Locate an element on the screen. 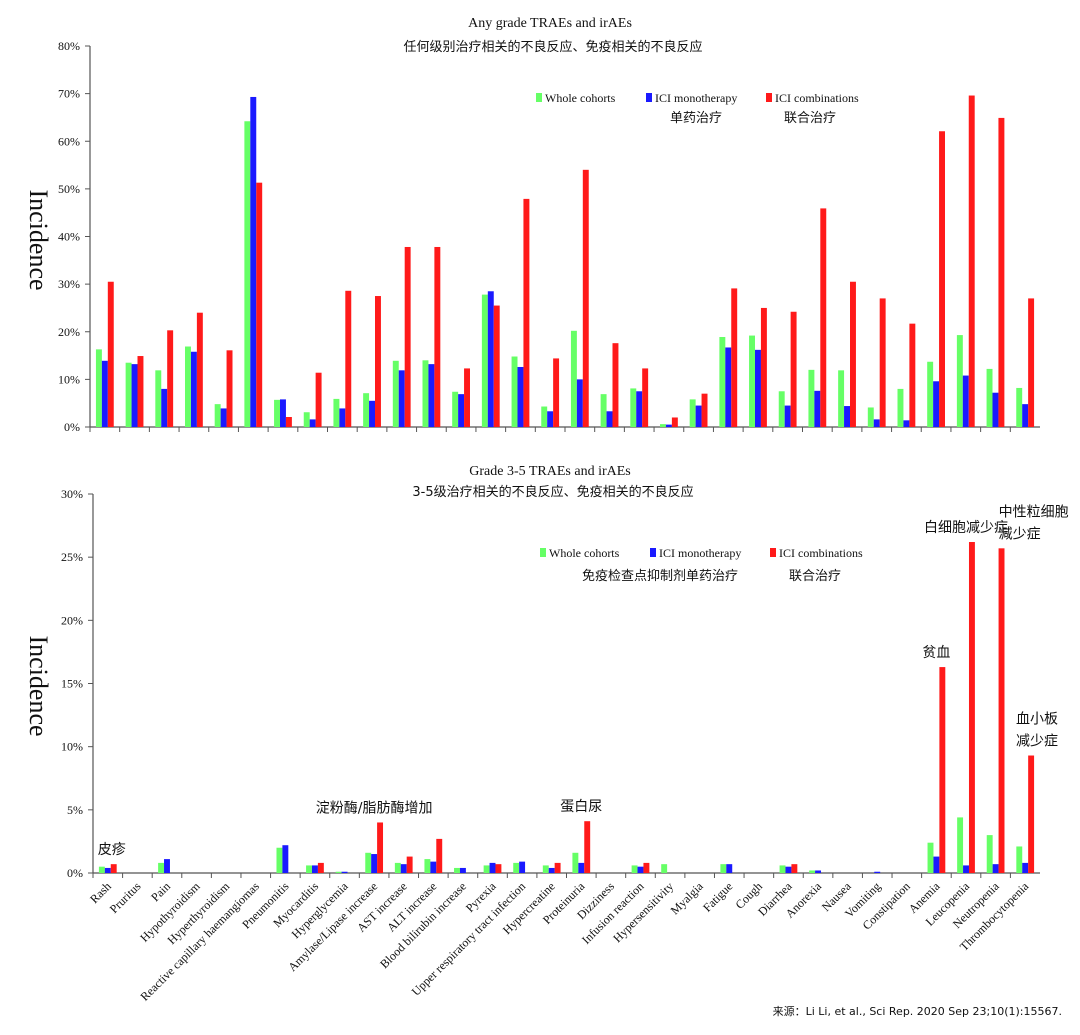  y-tick-label: 50% is located at coordinates (69, 189).